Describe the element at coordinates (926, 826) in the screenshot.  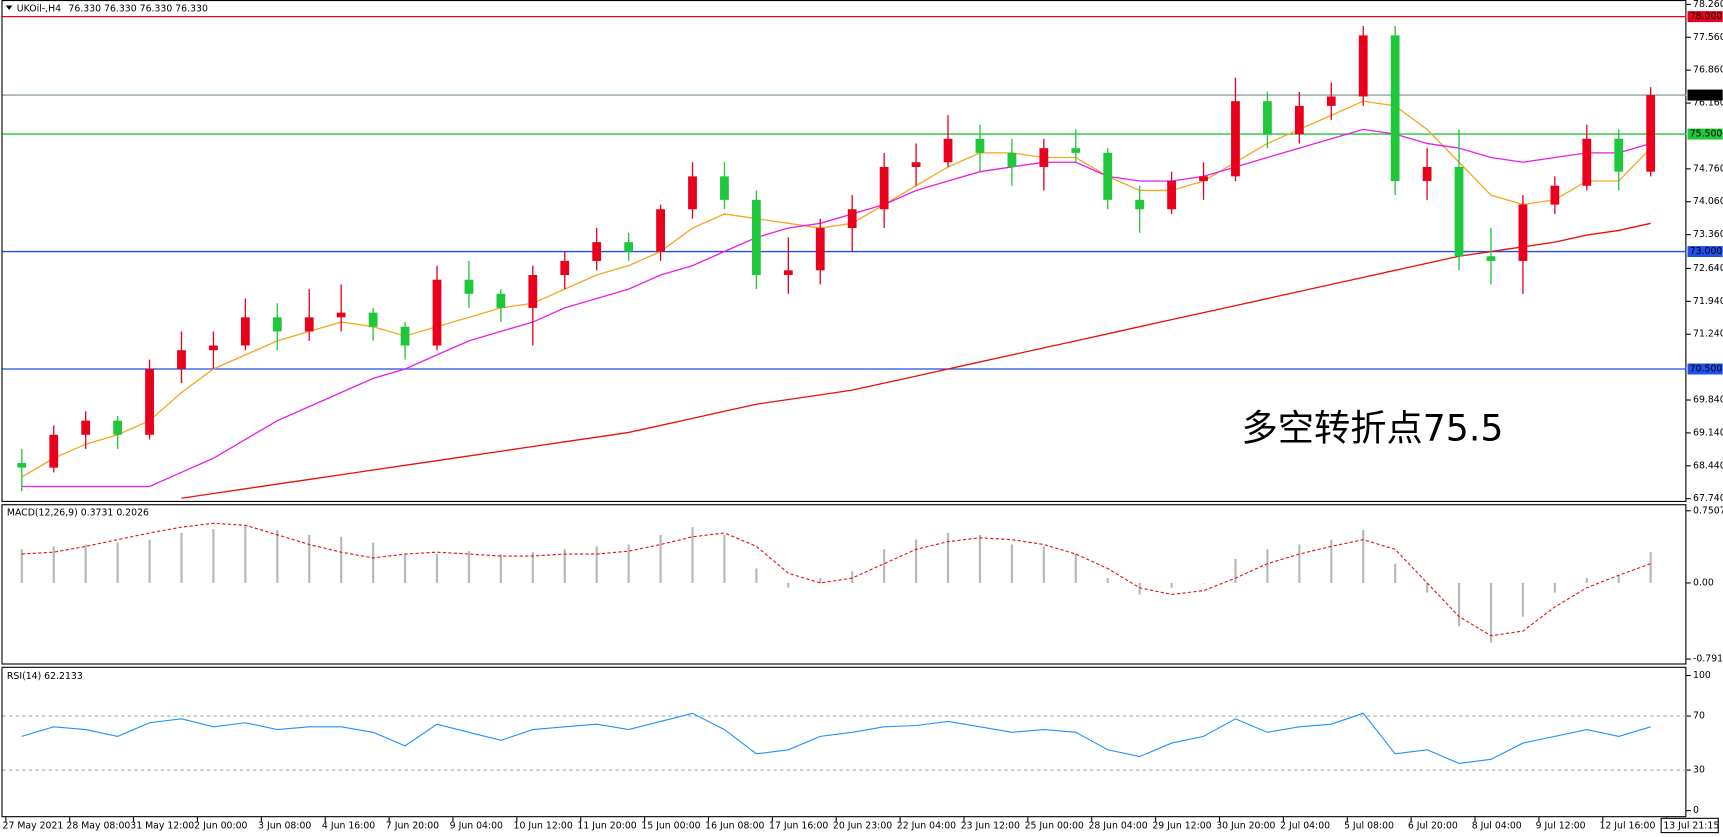
I see `x-tick-label: 22 Jun 04:00` at that location.